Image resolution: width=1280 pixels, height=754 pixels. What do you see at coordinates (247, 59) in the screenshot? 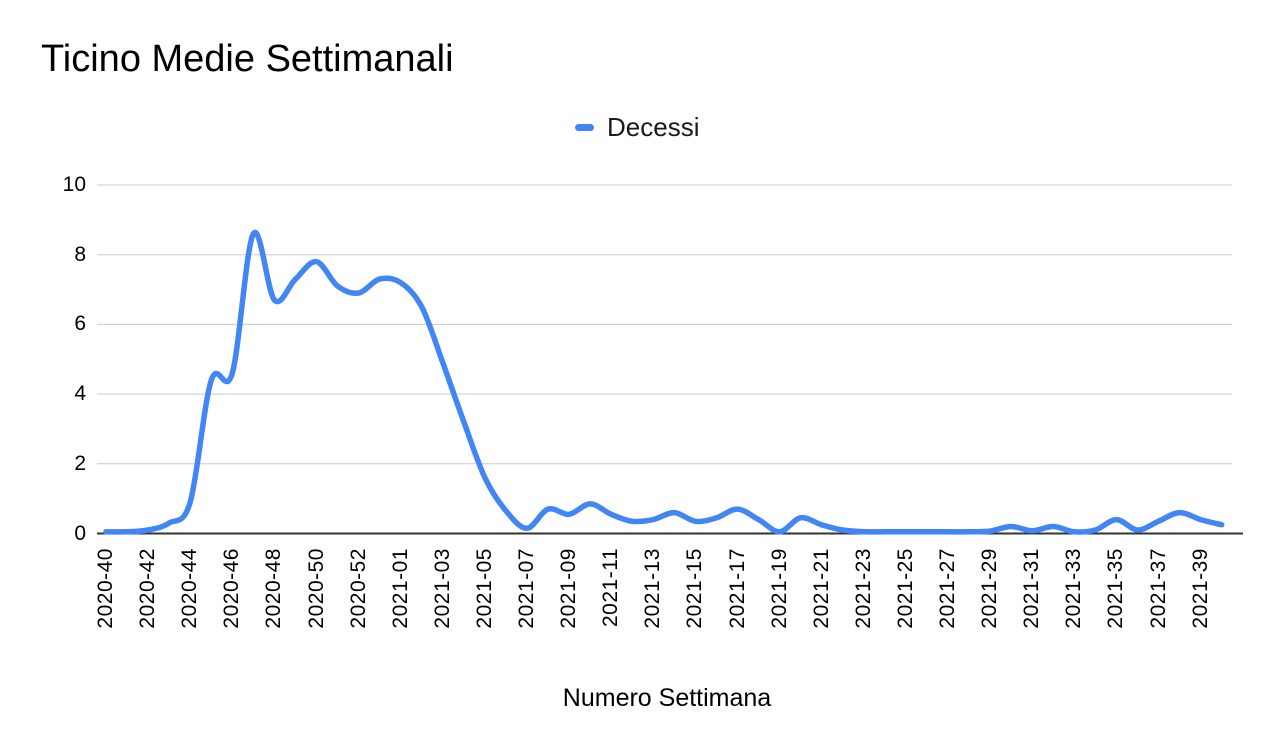
I see `chart-title: Ticino Medie Settimanali` at bounding box center [247, 59].